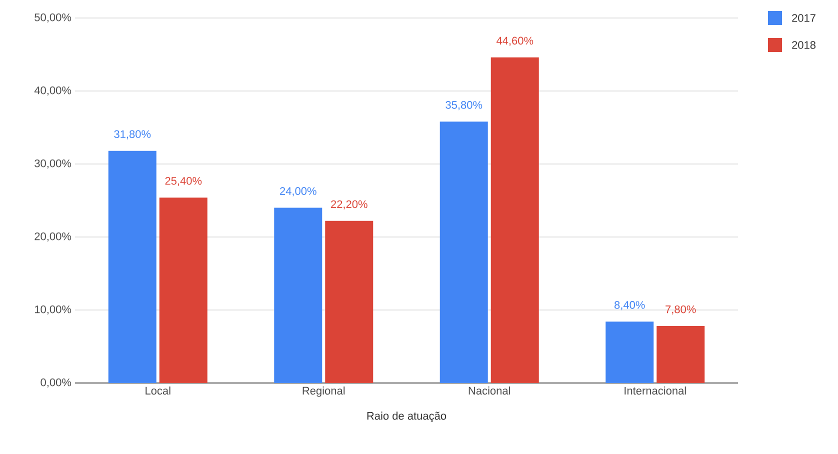 The height and width of the screenshot is (454, 838). What do you see at coordinates (681, 310) in the screenshot?
I see `data-label: 7,80%` at bounding box center [681, 310].